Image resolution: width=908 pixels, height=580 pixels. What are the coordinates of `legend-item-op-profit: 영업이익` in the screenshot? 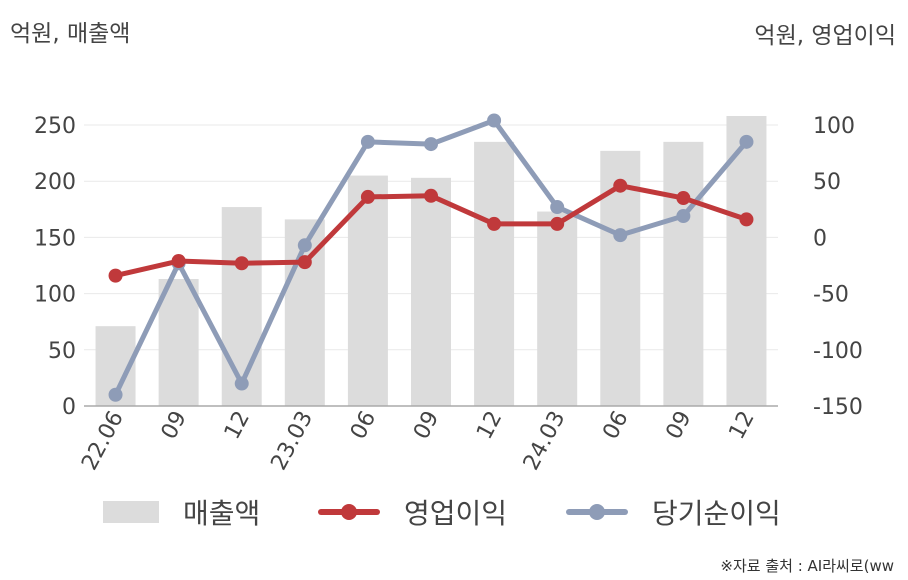 It's located at (412, 512).